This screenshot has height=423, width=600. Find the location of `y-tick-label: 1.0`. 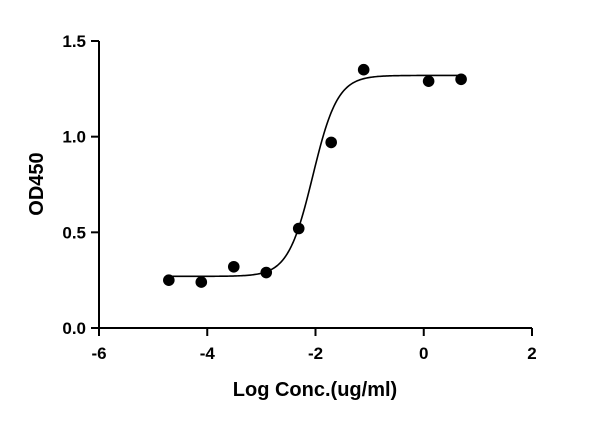

y-tick-label: 1.0 is located at coordinates (74, 137).